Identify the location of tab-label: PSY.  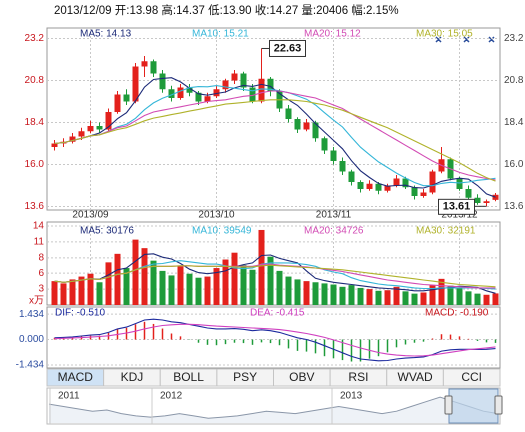
(245, 377).